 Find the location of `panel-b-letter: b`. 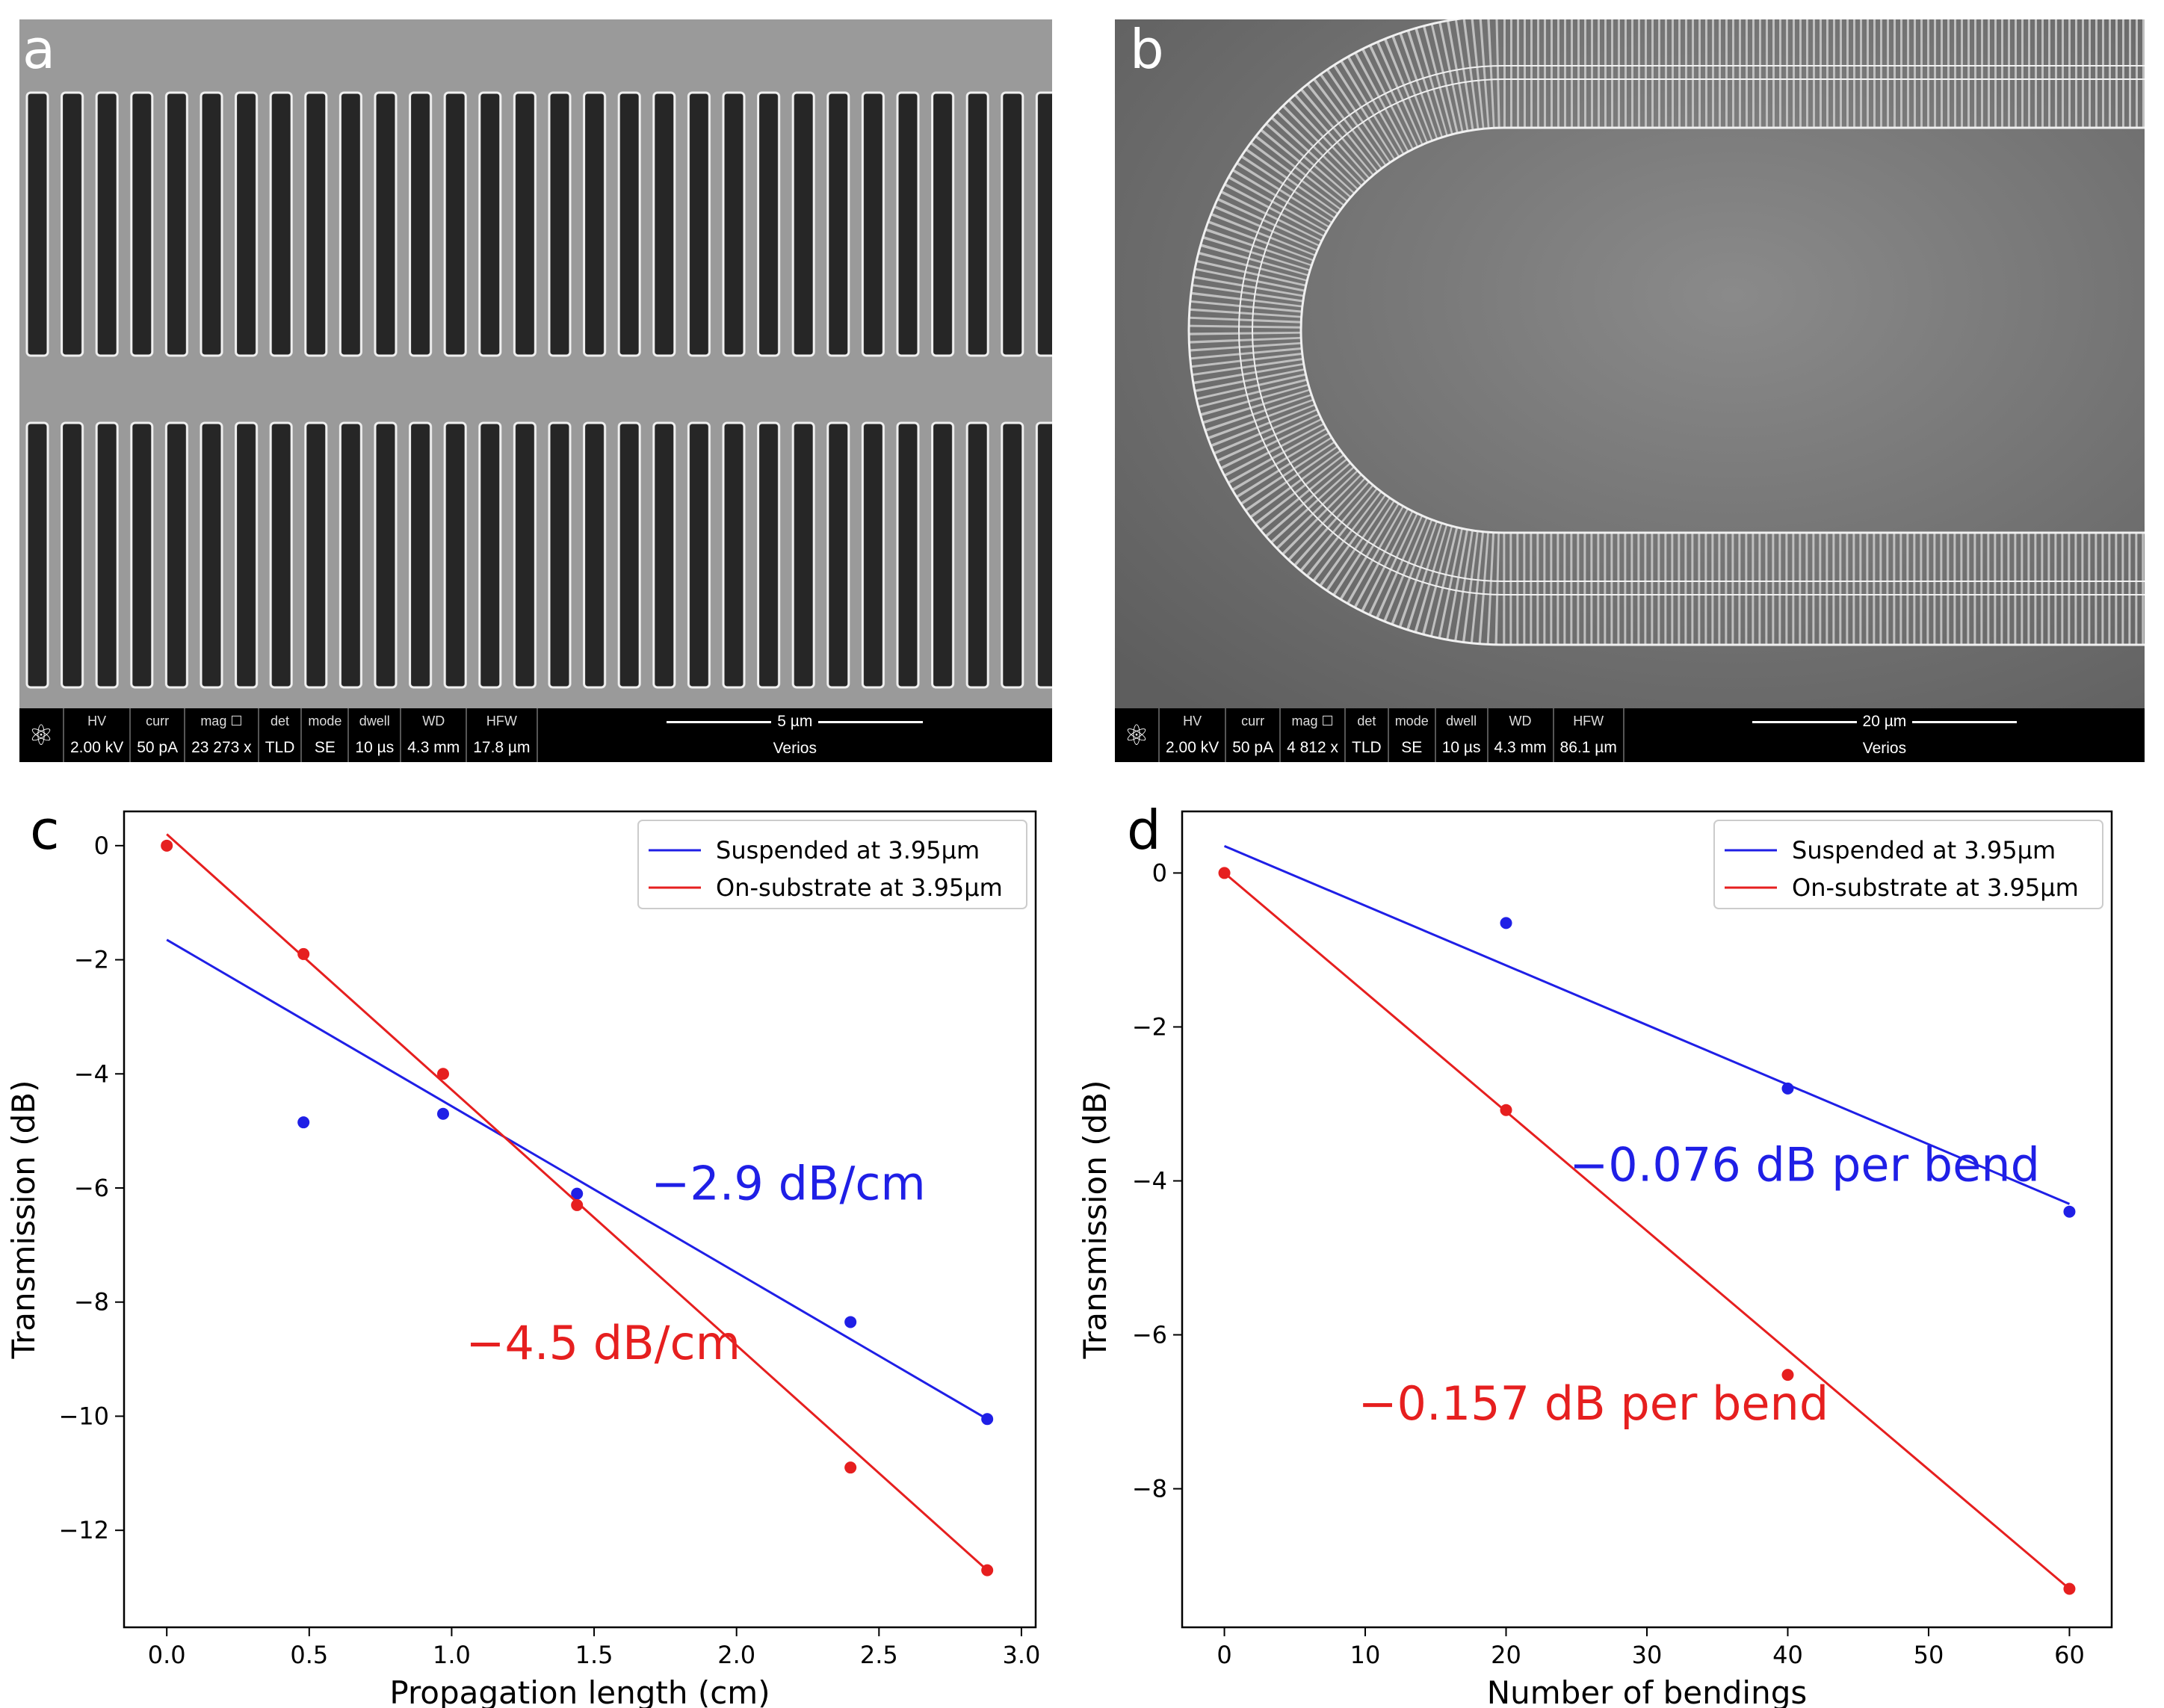

panel-b-letter: b is located at coordinates (1147, 49).